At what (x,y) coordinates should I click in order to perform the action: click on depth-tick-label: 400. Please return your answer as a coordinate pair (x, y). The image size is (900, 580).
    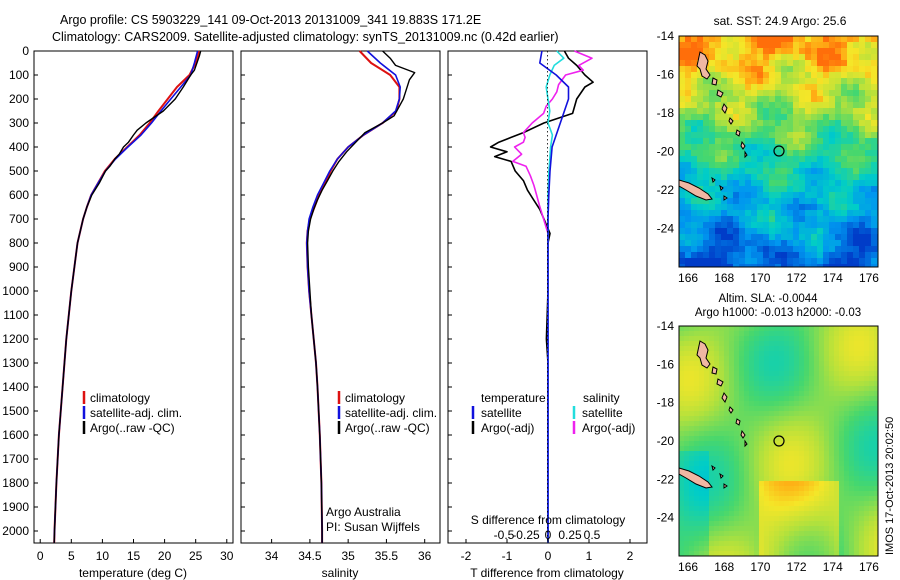
    Looking at the image, I should click on (19, 147).